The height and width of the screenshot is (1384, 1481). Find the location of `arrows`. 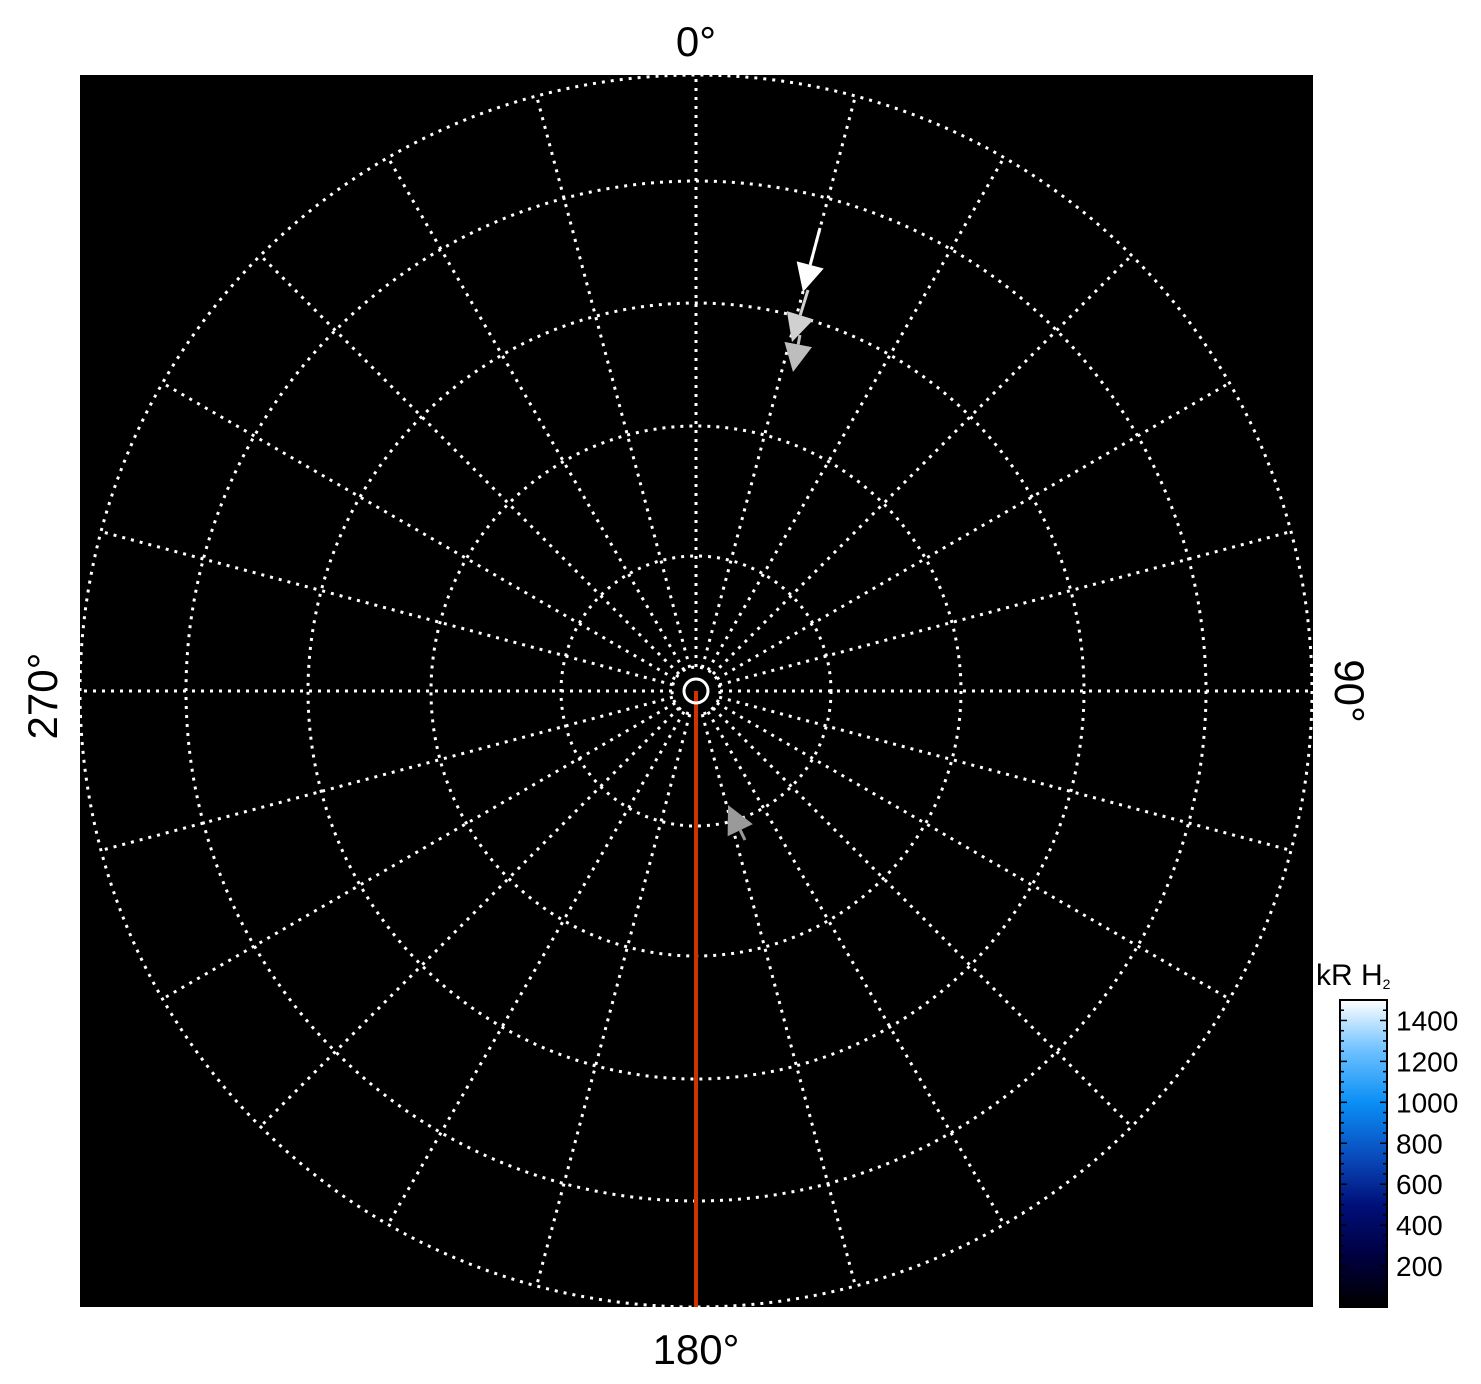

arrows is located at coordinates (775, 534).